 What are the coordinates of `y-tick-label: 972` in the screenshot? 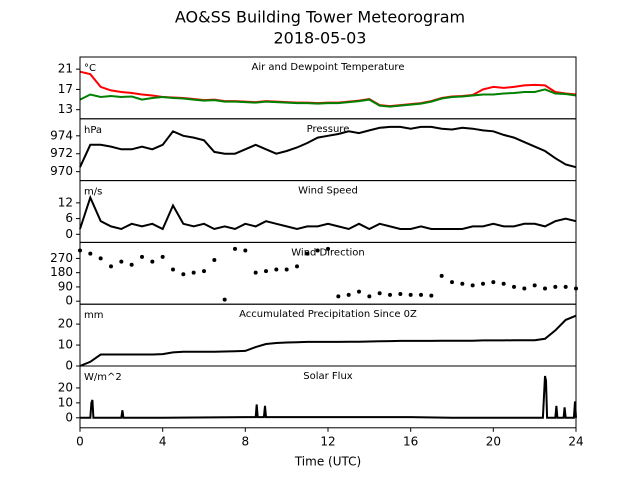 It's located at (61, 153).